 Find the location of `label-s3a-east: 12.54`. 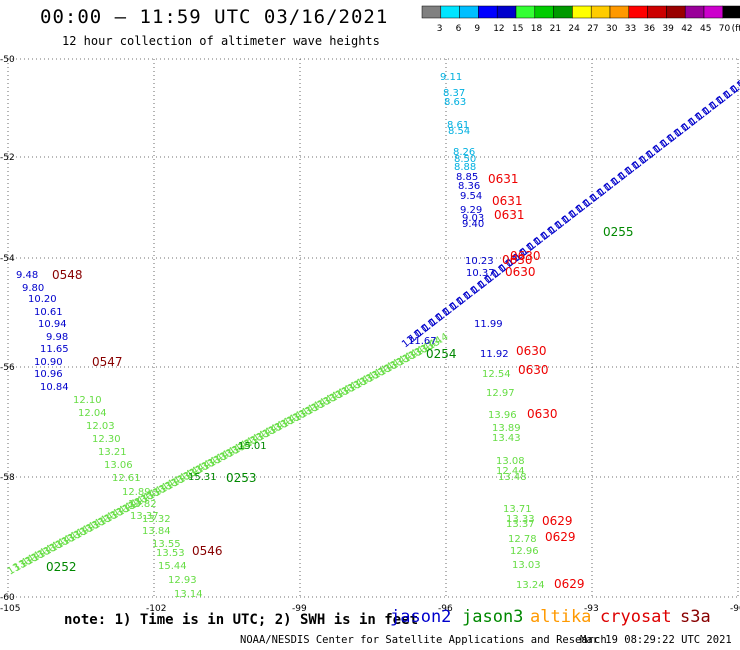

label-s3a-east: 12.54 is located at coordinates (496, 374).